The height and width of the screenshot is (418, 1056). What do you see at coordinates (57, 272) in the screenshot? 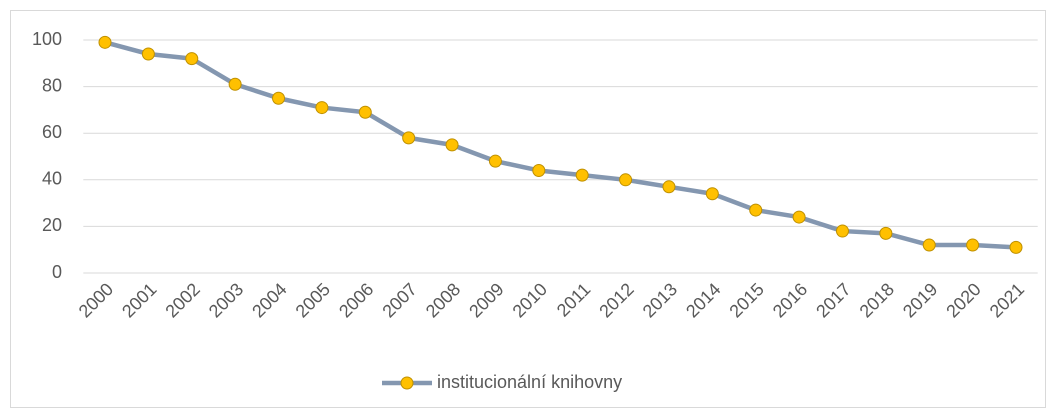
I see `y-tick-label: 0` at bounding box center [57, 272].